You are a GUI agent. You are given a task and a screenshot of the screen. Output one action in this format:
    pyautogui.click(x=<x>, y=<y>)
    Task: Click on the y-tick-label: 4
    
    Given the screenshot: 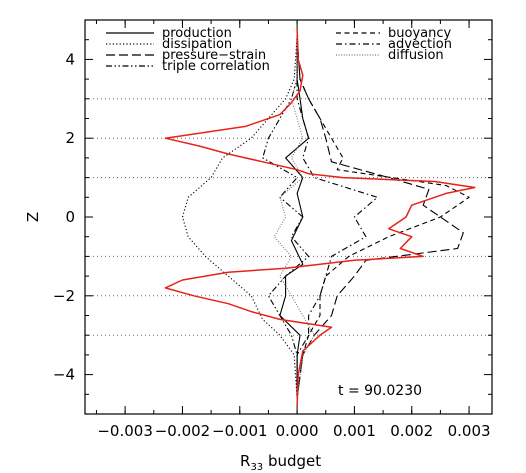 What is the action you would take?
    pyautogui.click(x=70, y=59)
    